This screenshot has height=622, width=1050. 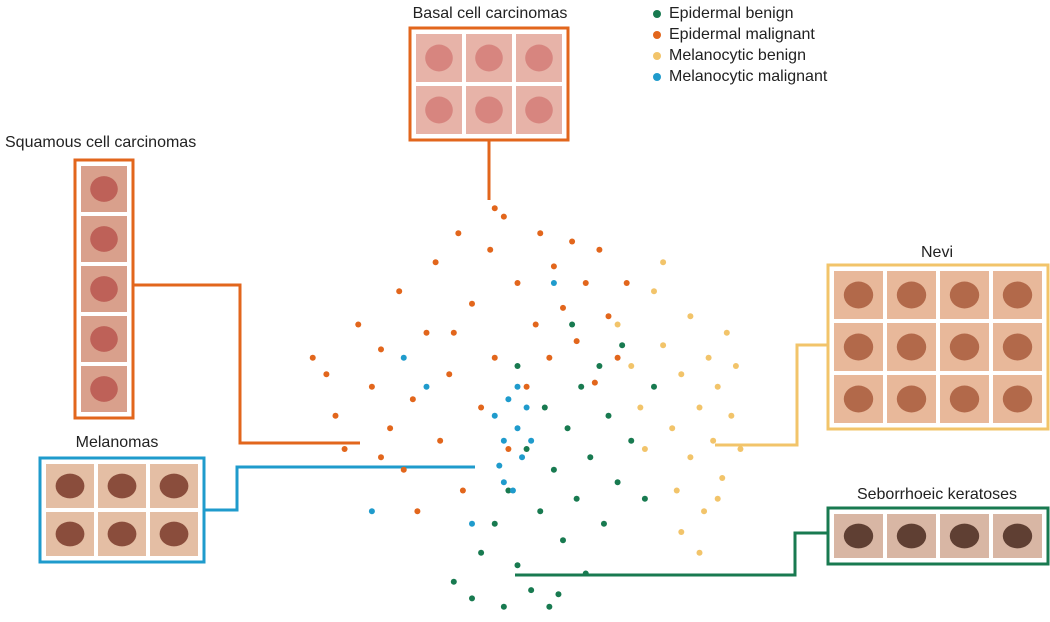 I want to click on legend-label: Epidermal malignant, so click(x=742, y=34).